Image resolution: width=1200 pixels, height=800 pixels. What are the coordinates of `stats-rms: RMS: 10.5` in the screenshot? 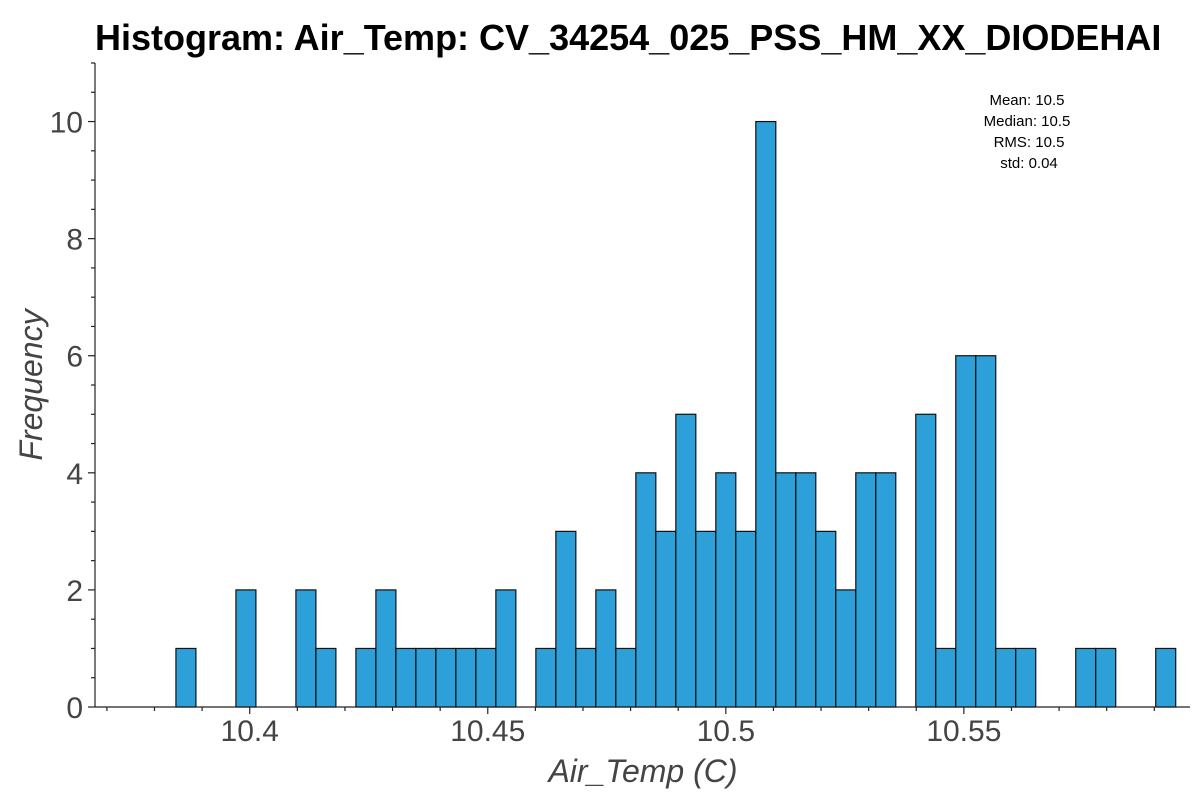 It's located at (1029, 142).